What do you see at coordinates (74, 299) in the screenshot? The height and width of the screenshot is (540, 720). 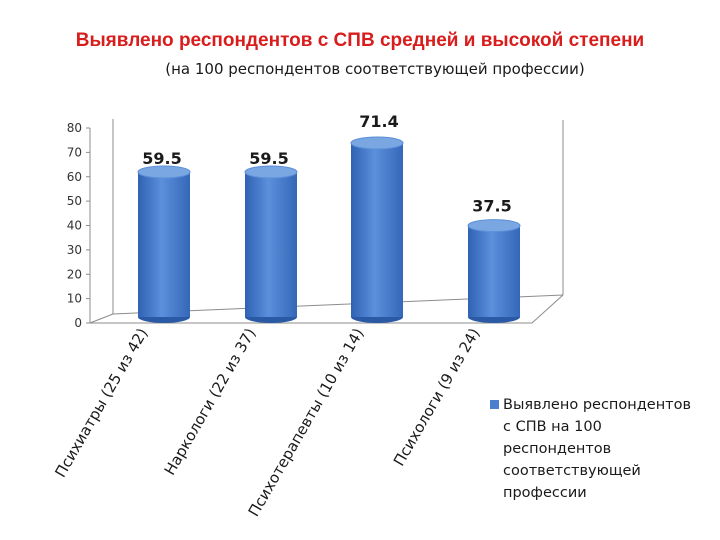 I see `y-tick-label: 10` at bounding box center [74, 299].